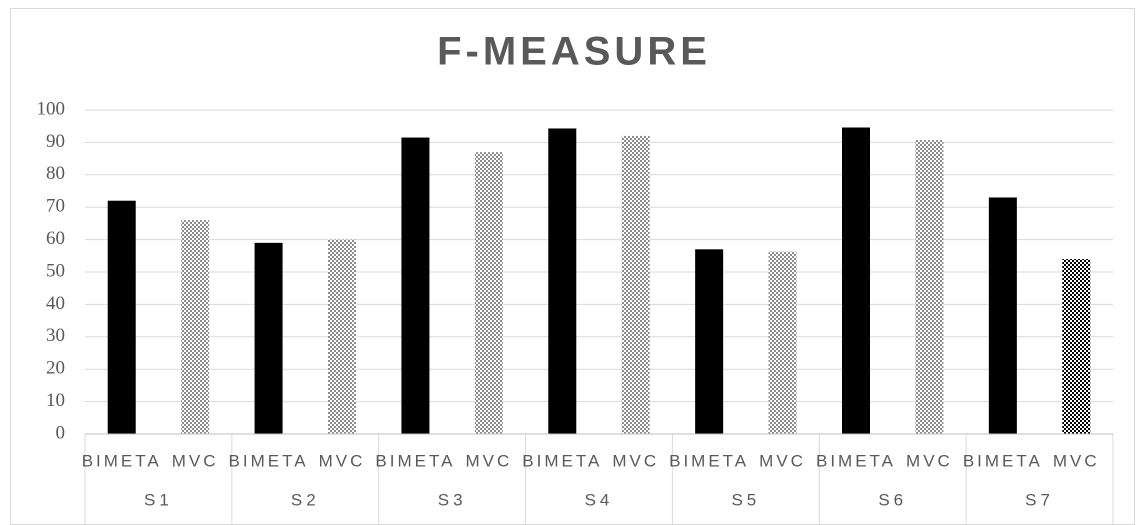 This screenshot has width=1136, height=525. I want to click on y-tick-label: 70, so click(55, 206).